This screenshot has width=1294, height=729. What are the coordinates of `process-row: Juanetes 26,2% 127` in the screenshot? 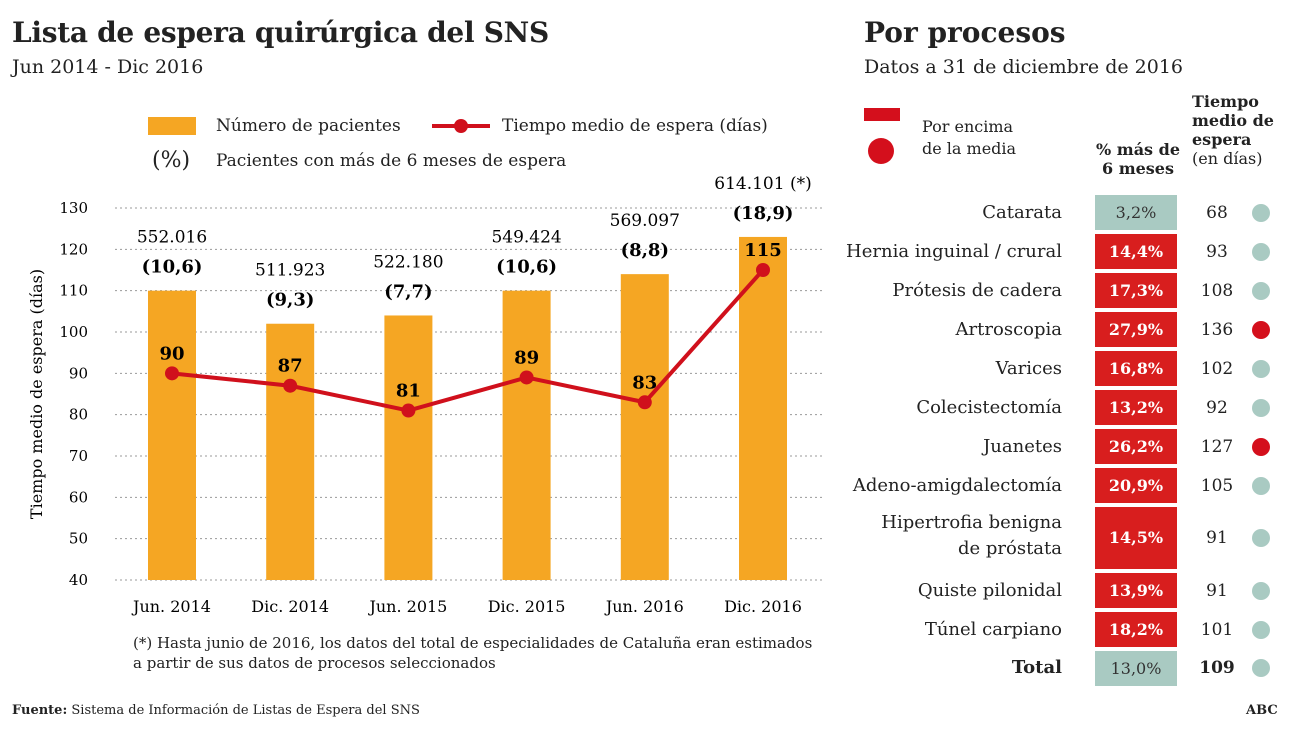 It's located at (1060, 446).